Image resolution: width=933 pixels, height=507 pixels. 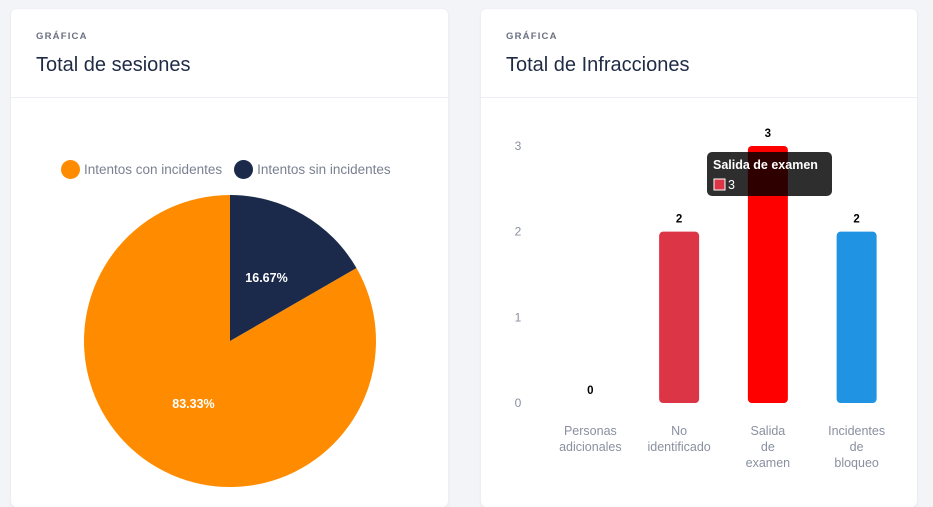 I want to click on card-header: GRÁFICA Total de Infracciones, so click(x=699, y=53).